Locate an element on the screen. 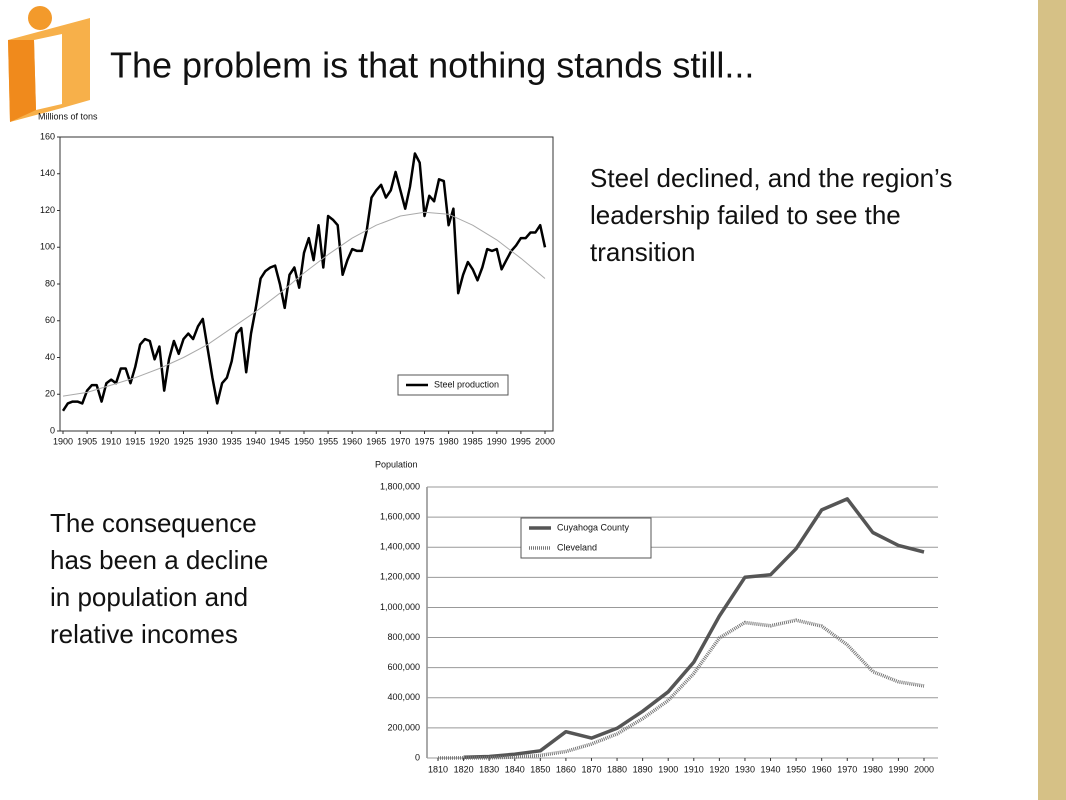  y-tick-label: 1,000,000 is located at coordinates (400, 607).